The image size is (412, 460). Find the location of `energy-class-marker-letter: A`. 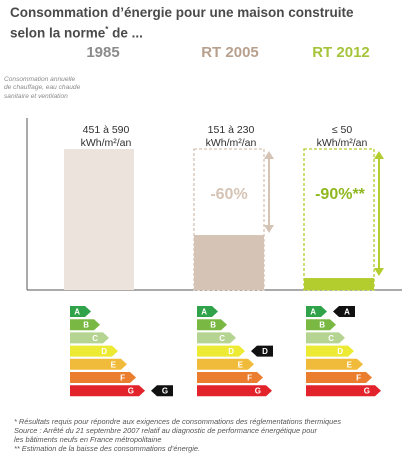

energy-class-marker-letter: A is located at coordinates (347, 312).